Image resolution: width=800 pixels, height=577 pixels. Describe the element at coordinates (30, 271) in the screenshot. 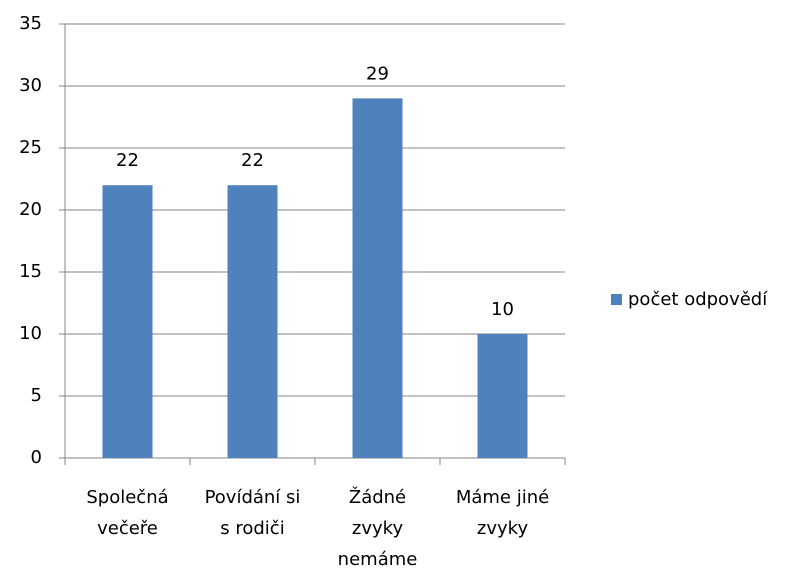

I see `y-tick-label: 15` at that location.